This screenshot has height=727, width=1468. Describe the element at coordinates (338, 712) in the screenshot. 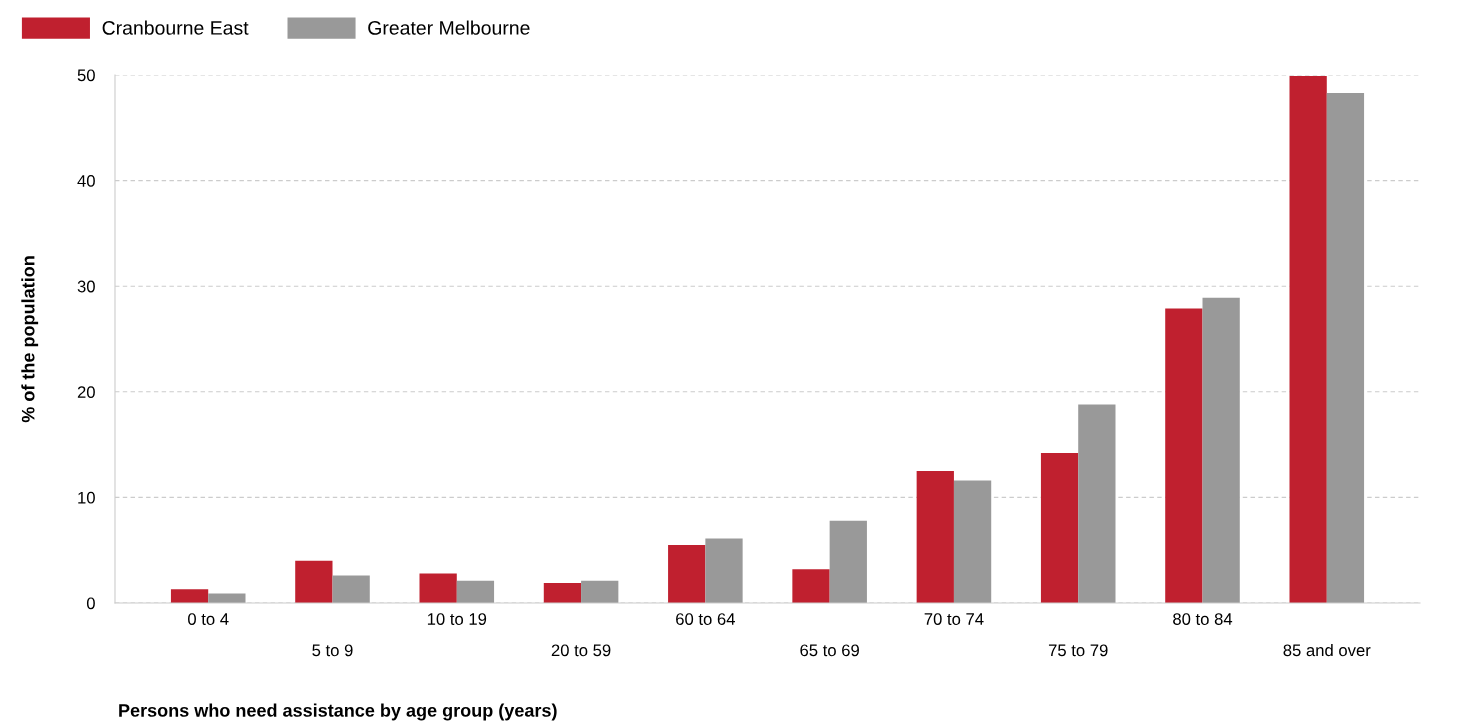

I see `x-axis-title: Persons who need assistance by age group (years)` at that location.